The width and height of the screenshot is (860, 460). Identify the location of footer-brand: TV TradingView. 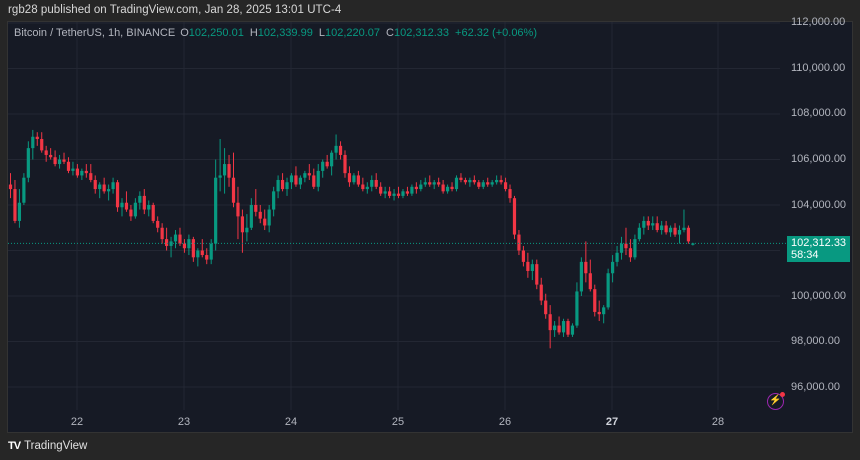
(47, 446).